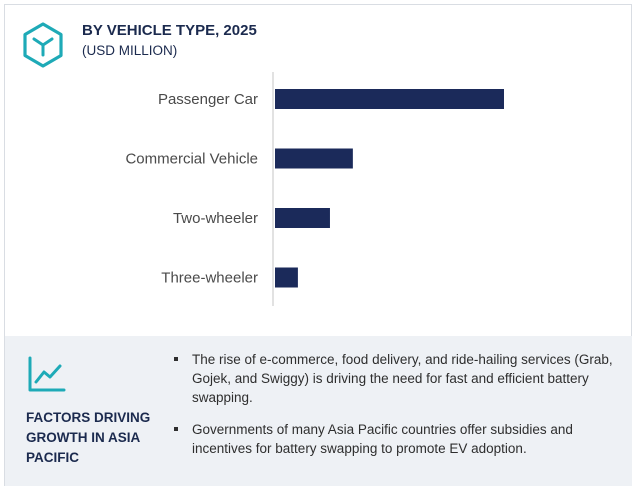 This screenshot has height=490, width=637. What do you see at coordinates (314, 158) in the screenshot?
I see `bar-commercial-vehicle` at bounding box center [314, 158].